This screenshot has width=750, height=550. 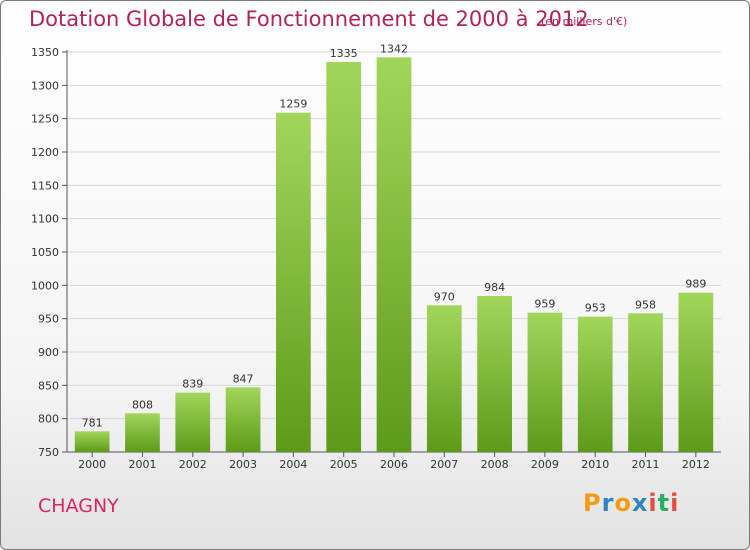 What do you see at coordinates (243, 378) in the screenshot?
I see `value-label-2003: 847` at bounding box center [243, 378].